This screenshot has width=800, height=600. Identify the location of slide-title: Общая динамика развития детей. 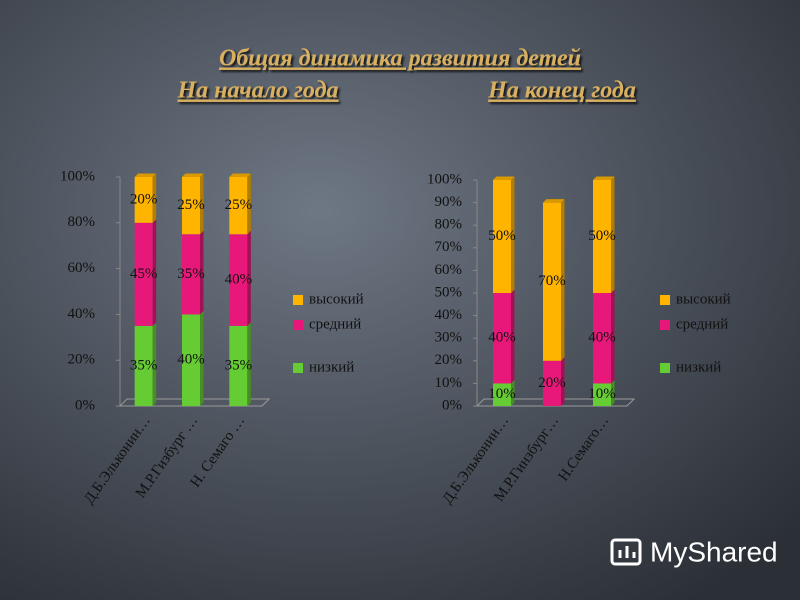
(400, 59).